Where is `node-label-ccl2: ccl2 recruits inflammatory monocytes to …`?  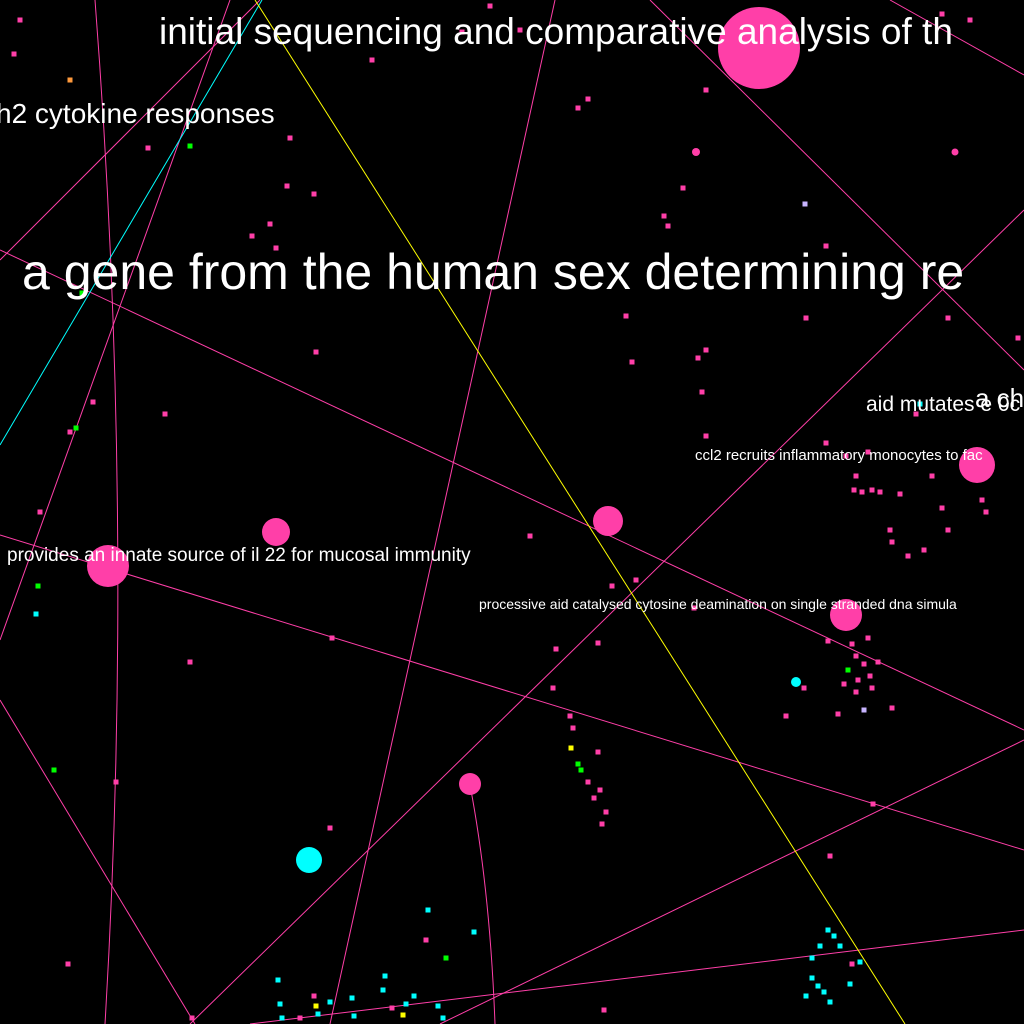 node-label-ccl2: ccl2 recruits inflammatory monocytes to … is located at coordinates (839, 455).